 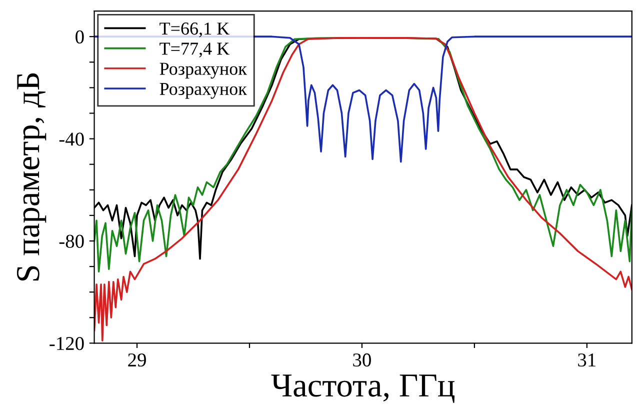 I want to click on x-tick-label: 30, so click(x=362, y=360).